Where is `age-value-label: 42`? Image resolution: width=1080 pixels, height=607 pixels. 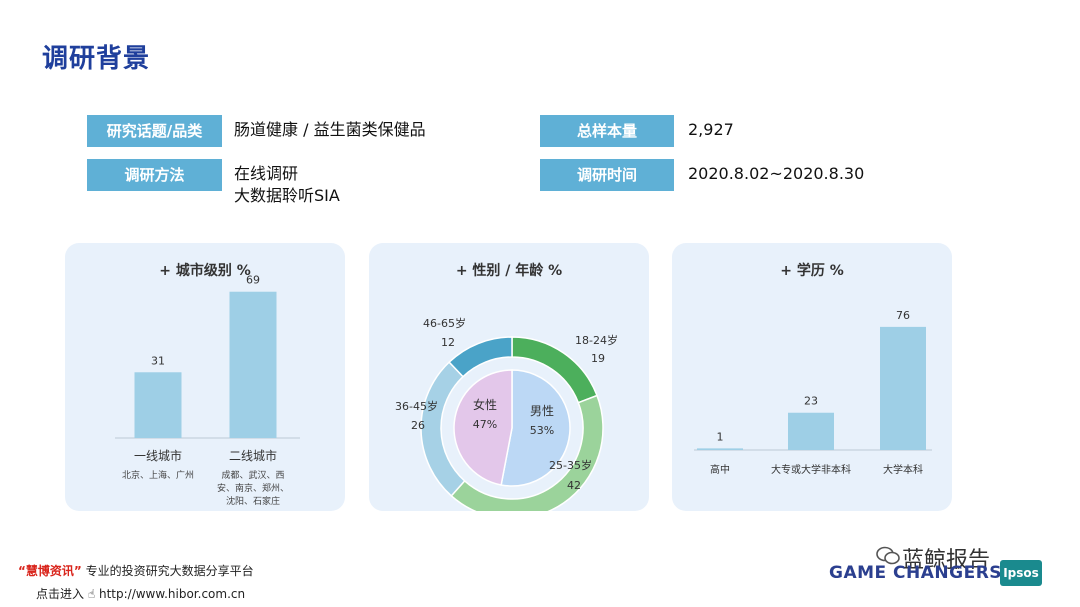
age-value-label: 42 is located at coordinates (574, 485).